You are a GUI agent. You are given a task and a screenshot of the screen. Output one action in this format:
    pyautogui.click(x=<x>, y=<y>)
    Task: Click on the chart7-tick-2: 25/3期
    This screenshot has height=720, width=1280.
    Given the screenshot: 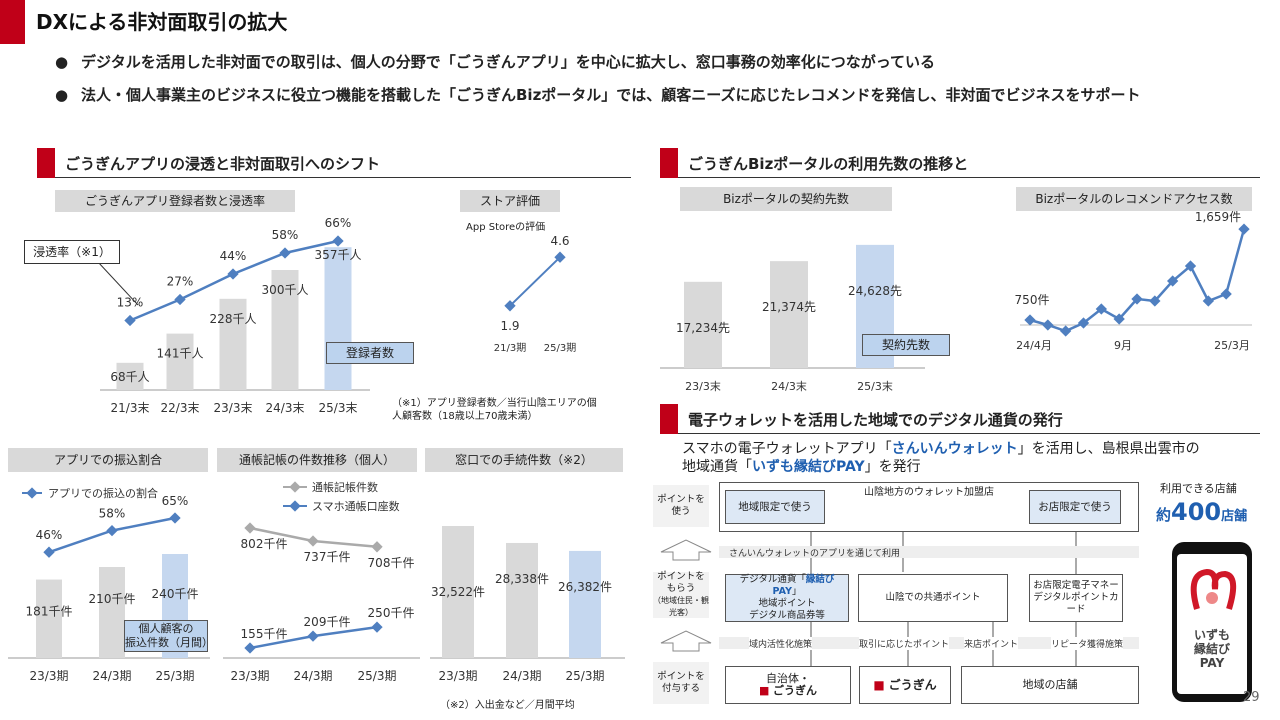 What is the action you would take?
    pyautogui.click(x=585, y=676)
    